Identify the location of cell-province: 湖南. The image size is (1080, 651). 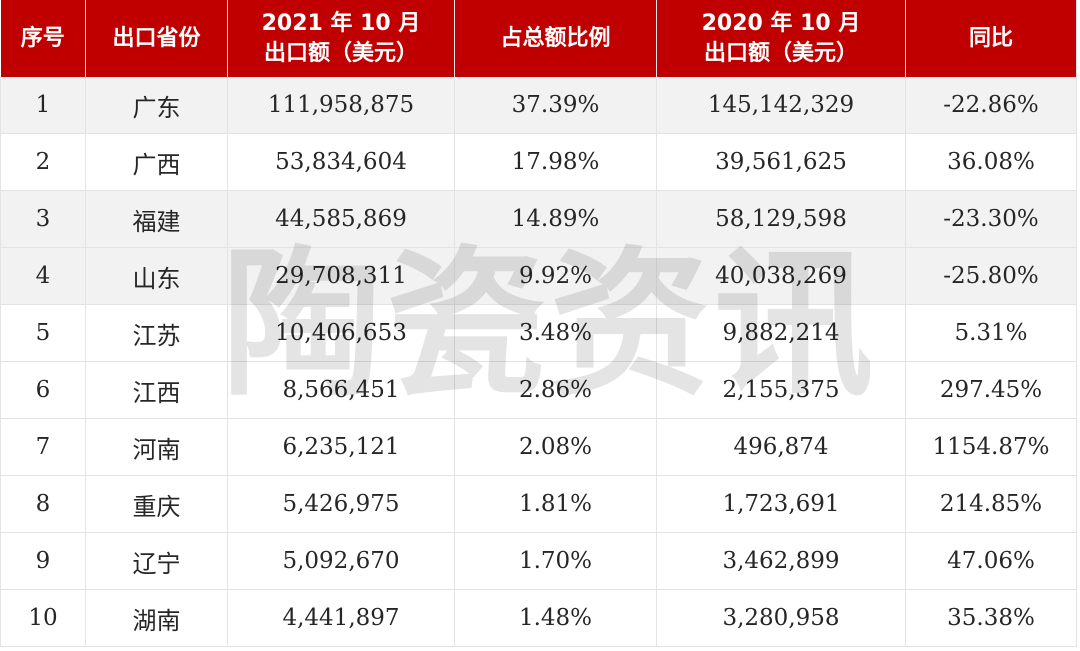
(156, 618).